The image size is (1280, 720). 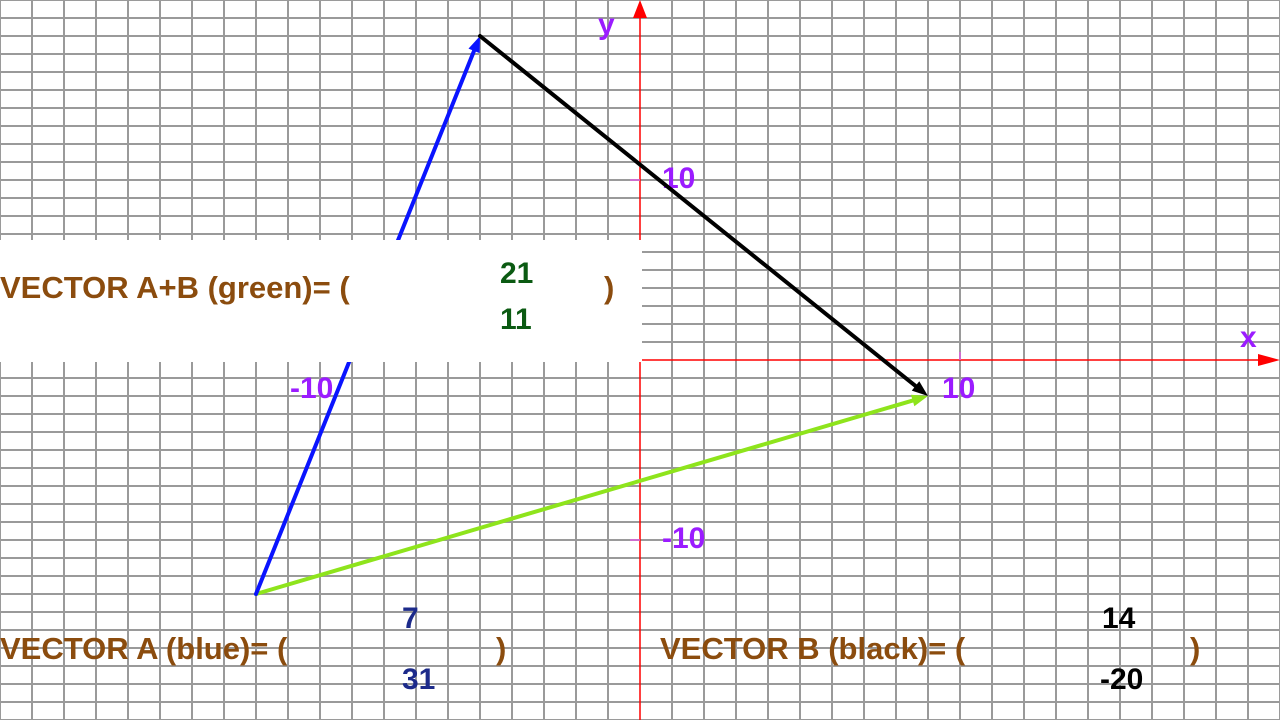 I want to click on y-axis-arrow-icon, so click(x=640, y=9).